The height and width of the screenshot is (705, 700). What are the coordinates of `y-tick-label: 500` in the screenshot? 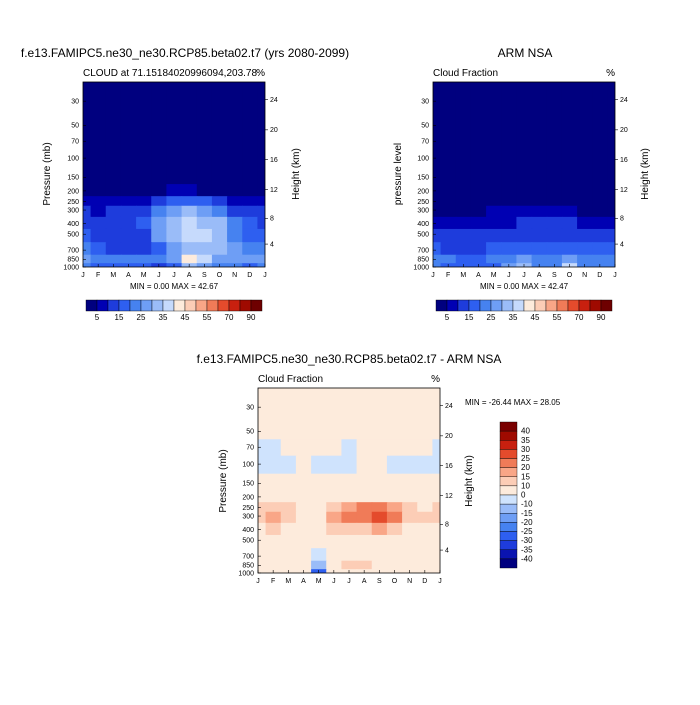 It's located at (73, 235).